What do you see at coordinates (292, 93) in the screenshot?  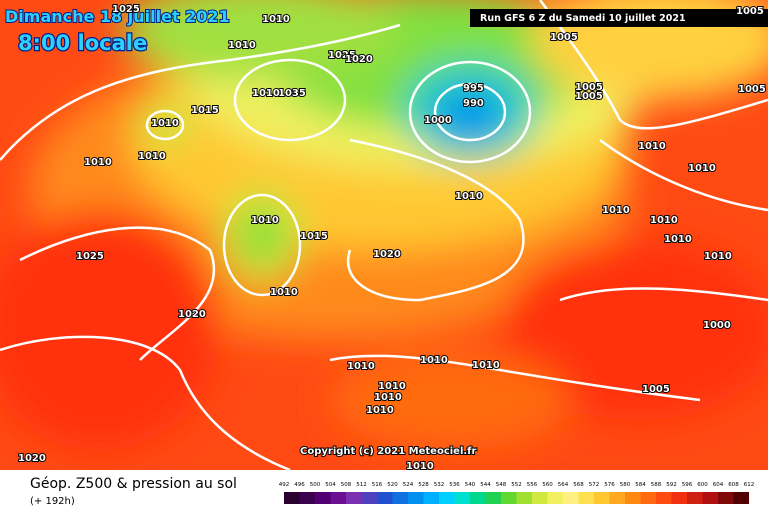 I see `isobar-label: 1035` at bounding box center [292, 93].